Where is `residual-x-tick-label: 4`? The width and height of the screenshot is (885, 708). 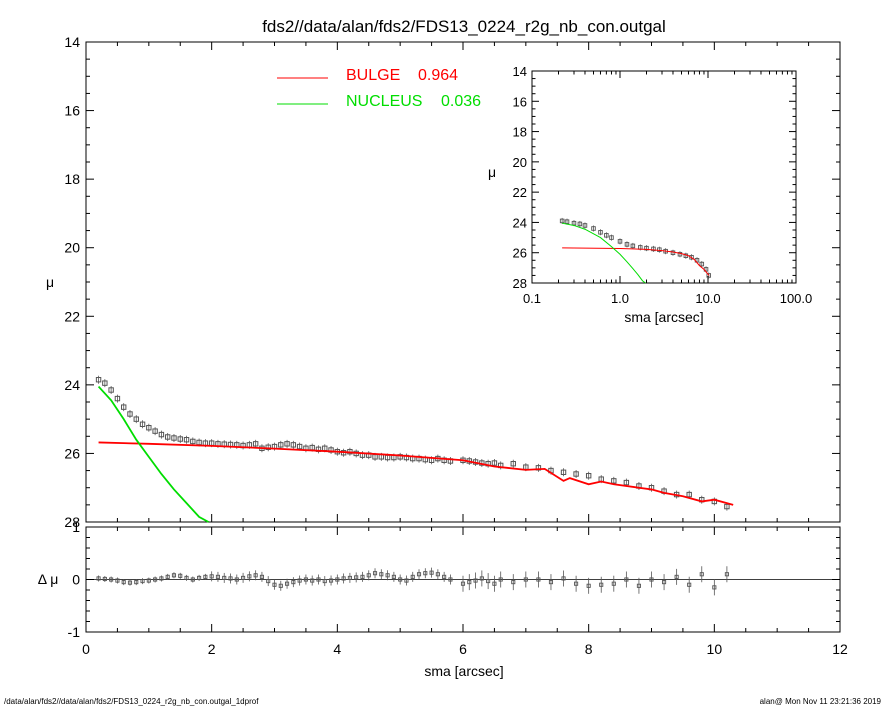 residual-x-tick-label: 4 is located at coordinates (337, 649).